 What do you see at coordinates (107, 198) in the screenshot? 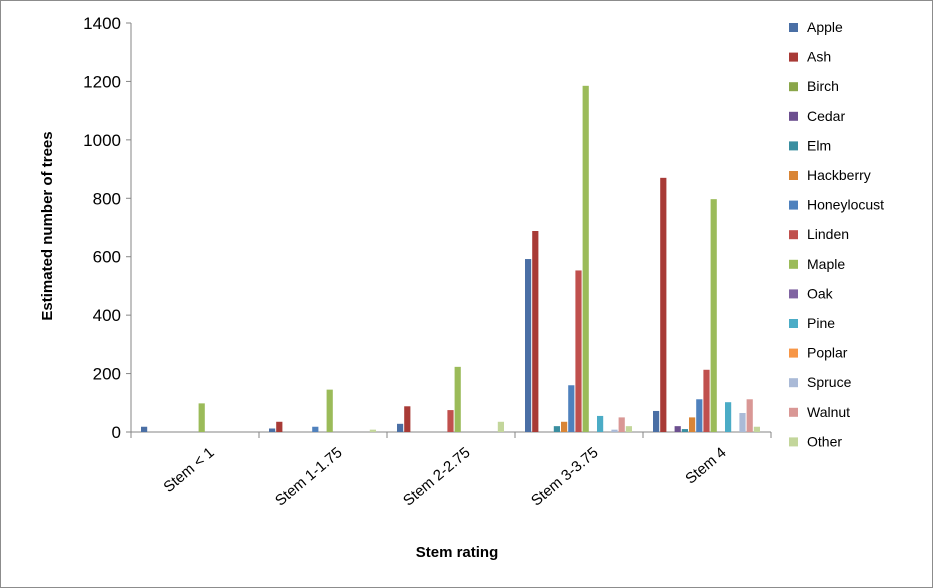
I see `y-tick-label: 800` at bounding box center [107, 198].